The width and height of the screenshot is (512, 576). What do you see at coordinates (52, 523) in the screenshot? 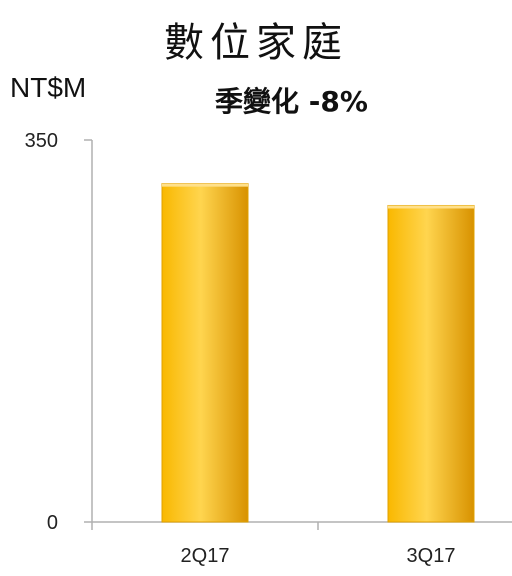
I see `y-tick-label: 0` at bounding box center [52, 523].